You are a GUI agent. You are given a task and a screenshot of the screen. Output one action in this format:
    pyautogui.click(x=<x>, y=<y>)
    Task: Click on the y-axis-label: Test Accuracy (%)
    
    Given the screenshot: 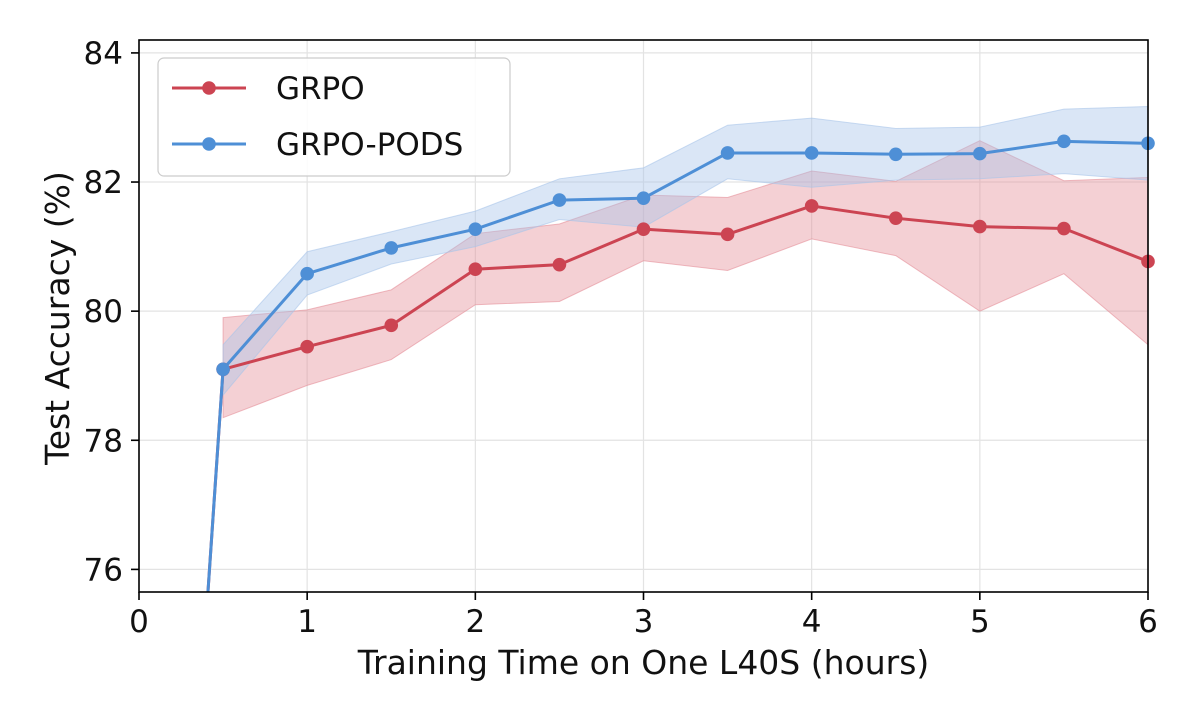 What is the action you would take?
    pyautogui.click(x=57, y=318)
    